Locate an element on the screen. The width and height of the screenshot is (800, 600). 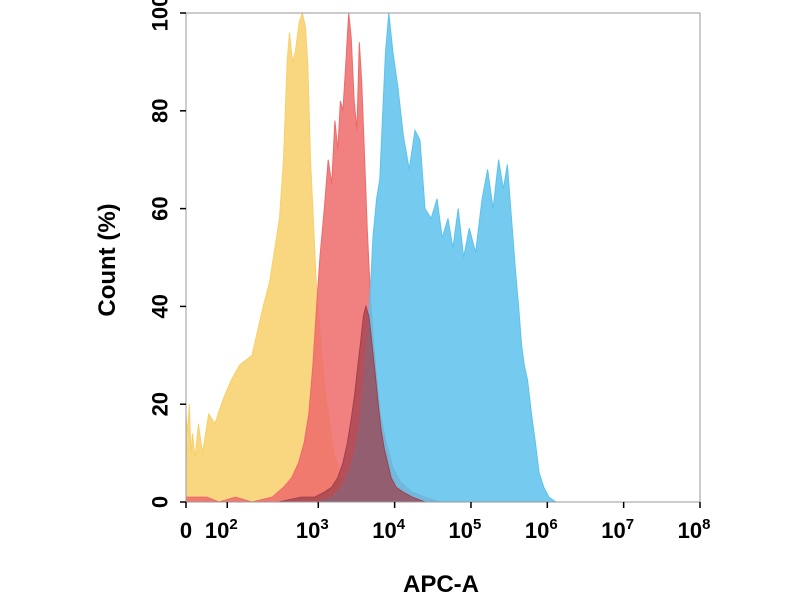
x-tick-label: 10⁵ is located at coordinates (465, 529).